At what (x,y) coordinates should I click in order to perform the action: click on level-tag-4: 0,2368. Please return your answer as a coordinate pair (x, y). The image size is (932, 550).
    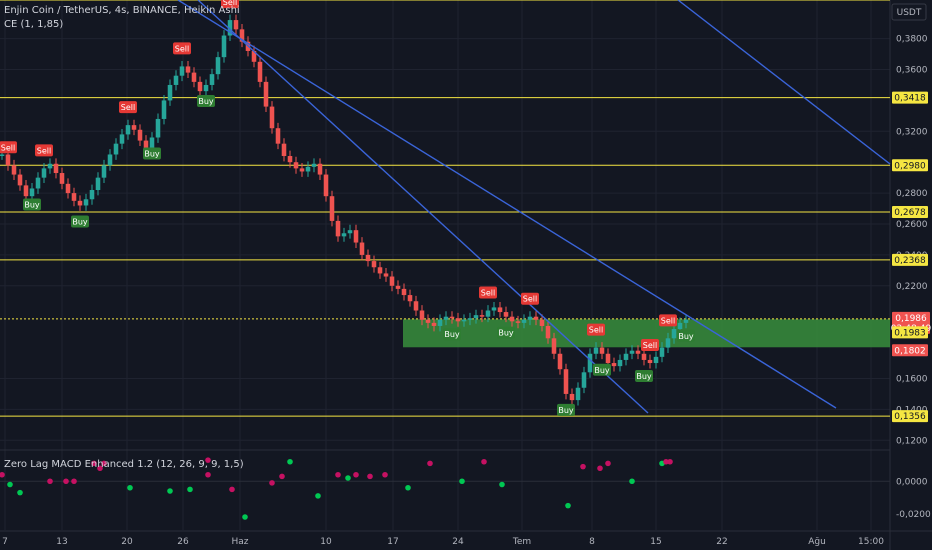
    Looking at the image, I should click on (910, 261).